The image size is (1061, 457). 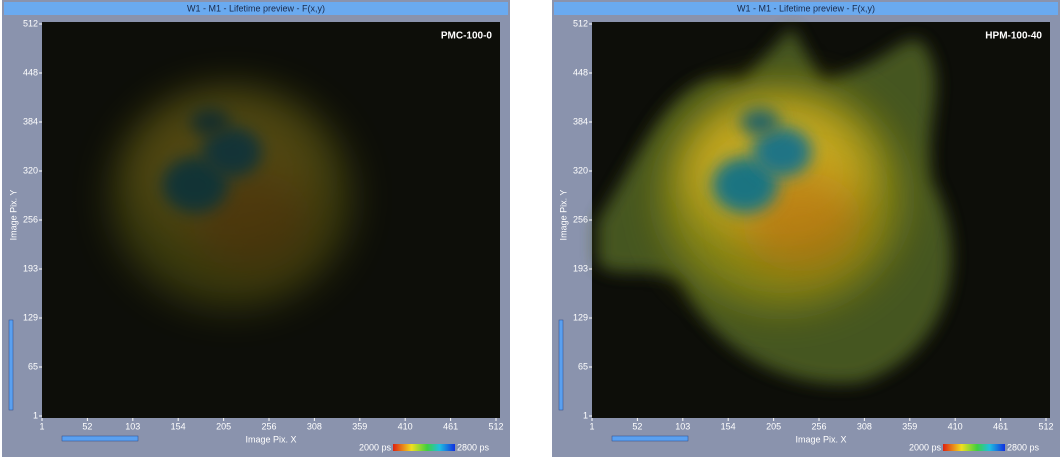 What do you see at coordinates (1013, 36) in the screenshot?
I see `image-label: HPM-100-40` at bounding box center [1013, 36].